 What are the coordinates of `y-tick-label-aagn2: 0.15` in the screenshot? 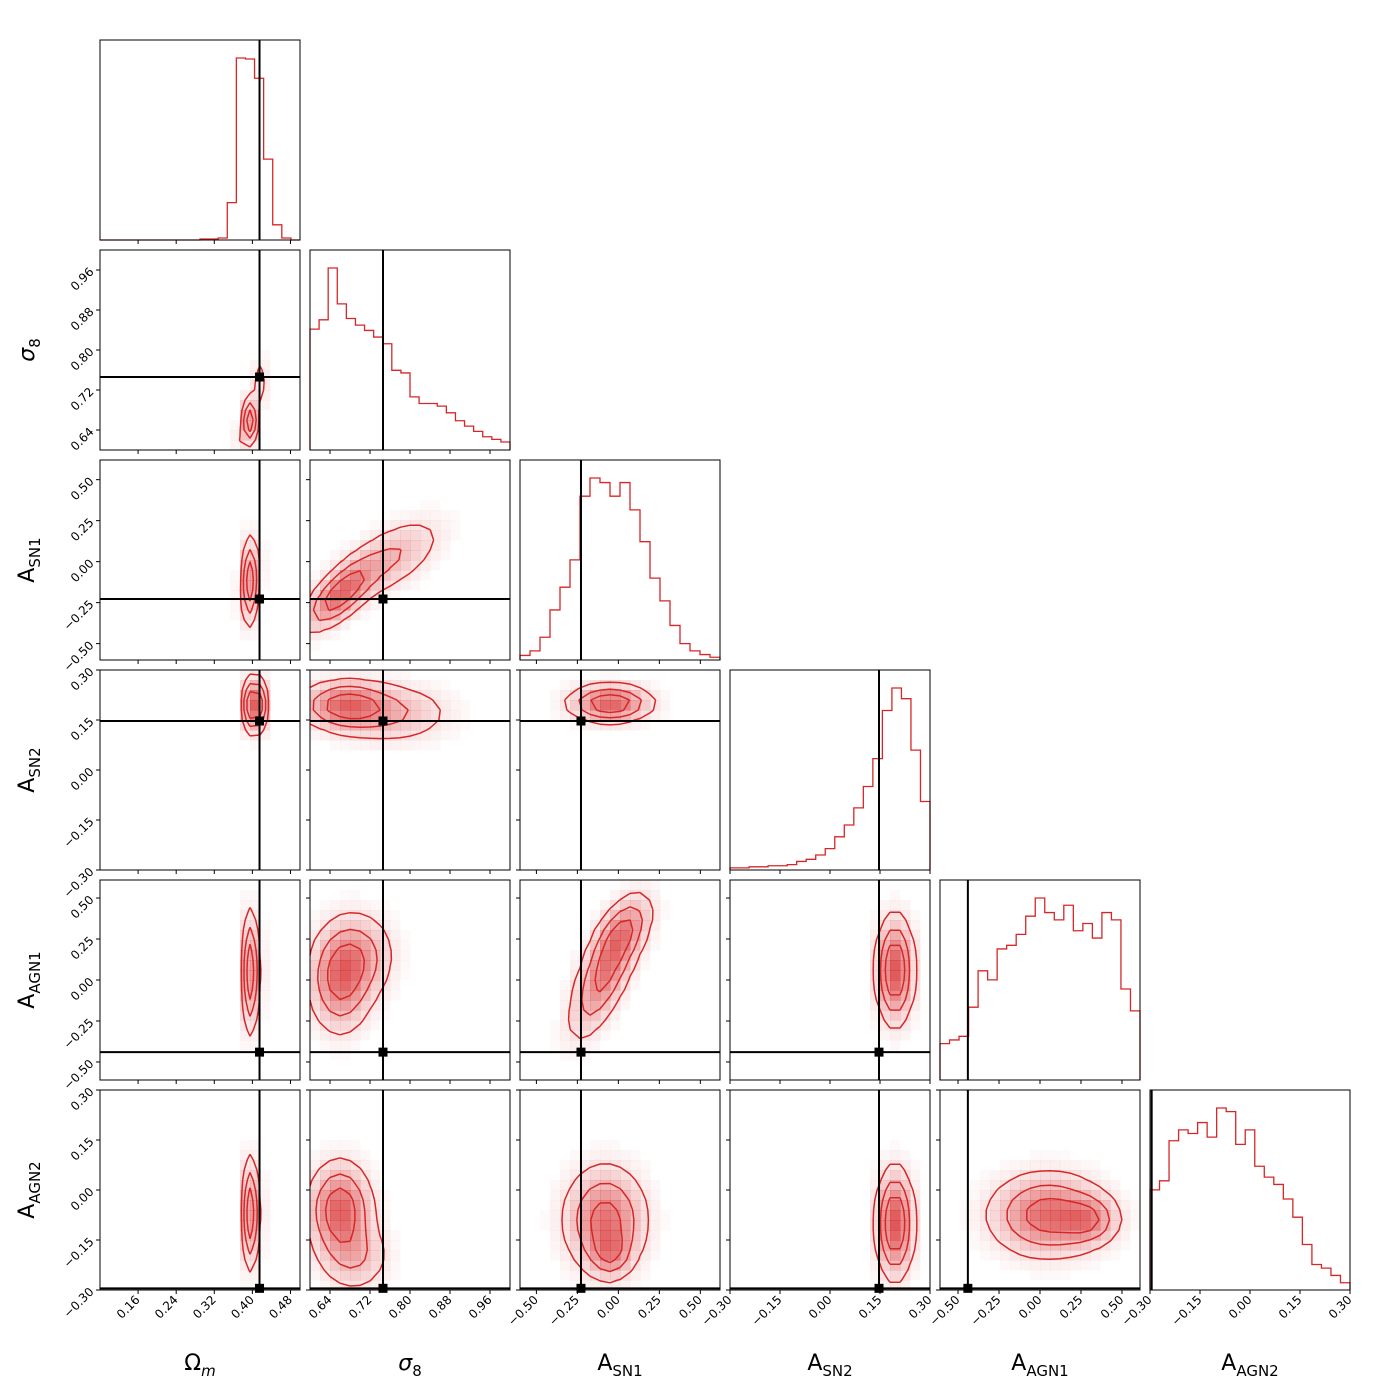 It's located at (82, 1149).